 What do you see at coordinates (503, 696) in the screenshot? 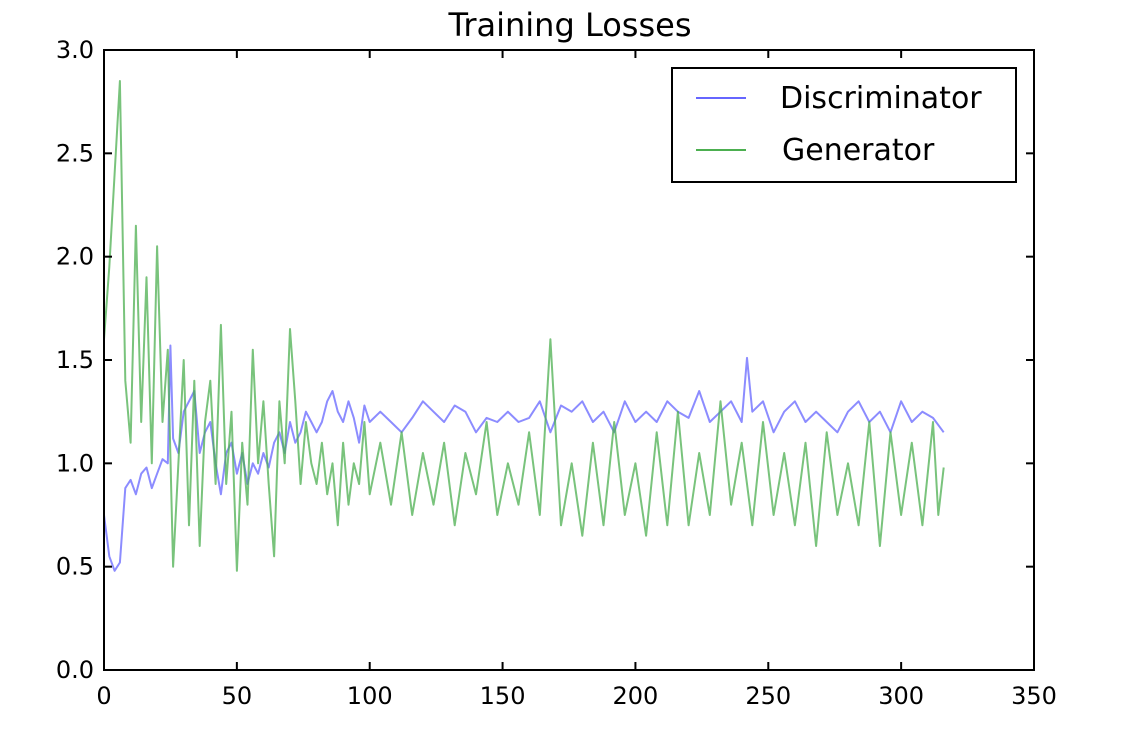
I see `x-tick-label: 150` at bounding box center [503, 696].